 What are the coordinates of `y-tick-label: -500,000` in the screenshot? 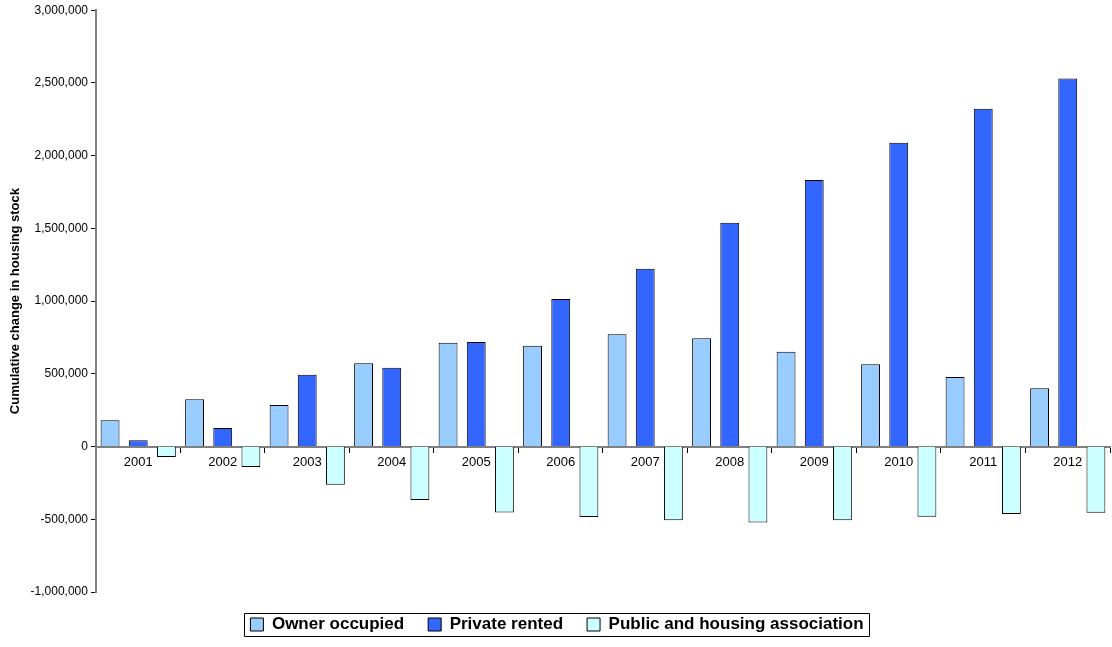 It's located at (64, 518).